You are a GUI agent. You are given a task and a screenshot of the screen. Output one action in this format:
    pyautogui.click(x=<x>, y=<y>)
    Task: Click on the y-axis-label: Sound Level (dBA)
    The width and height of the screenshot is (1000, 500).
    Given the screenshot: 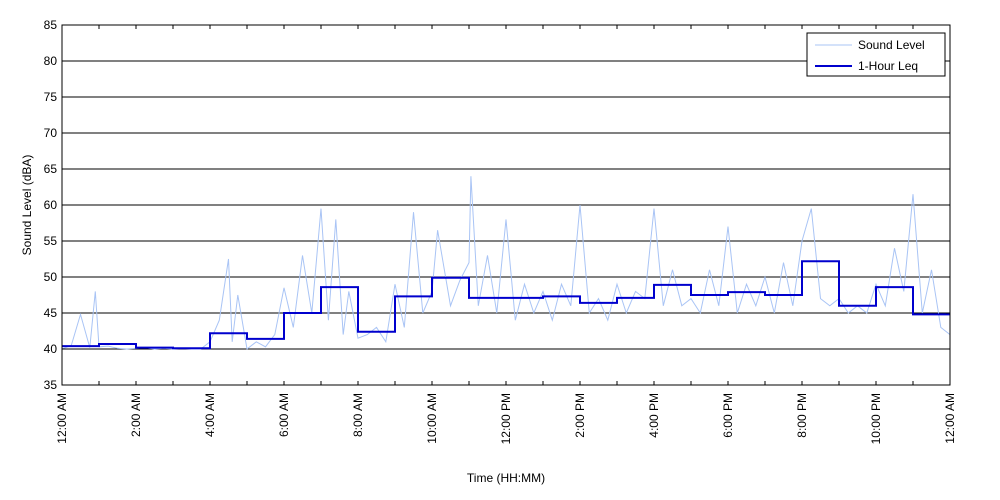 What is the action you would take?
    pyautogui.click(x=27, y=205)
    